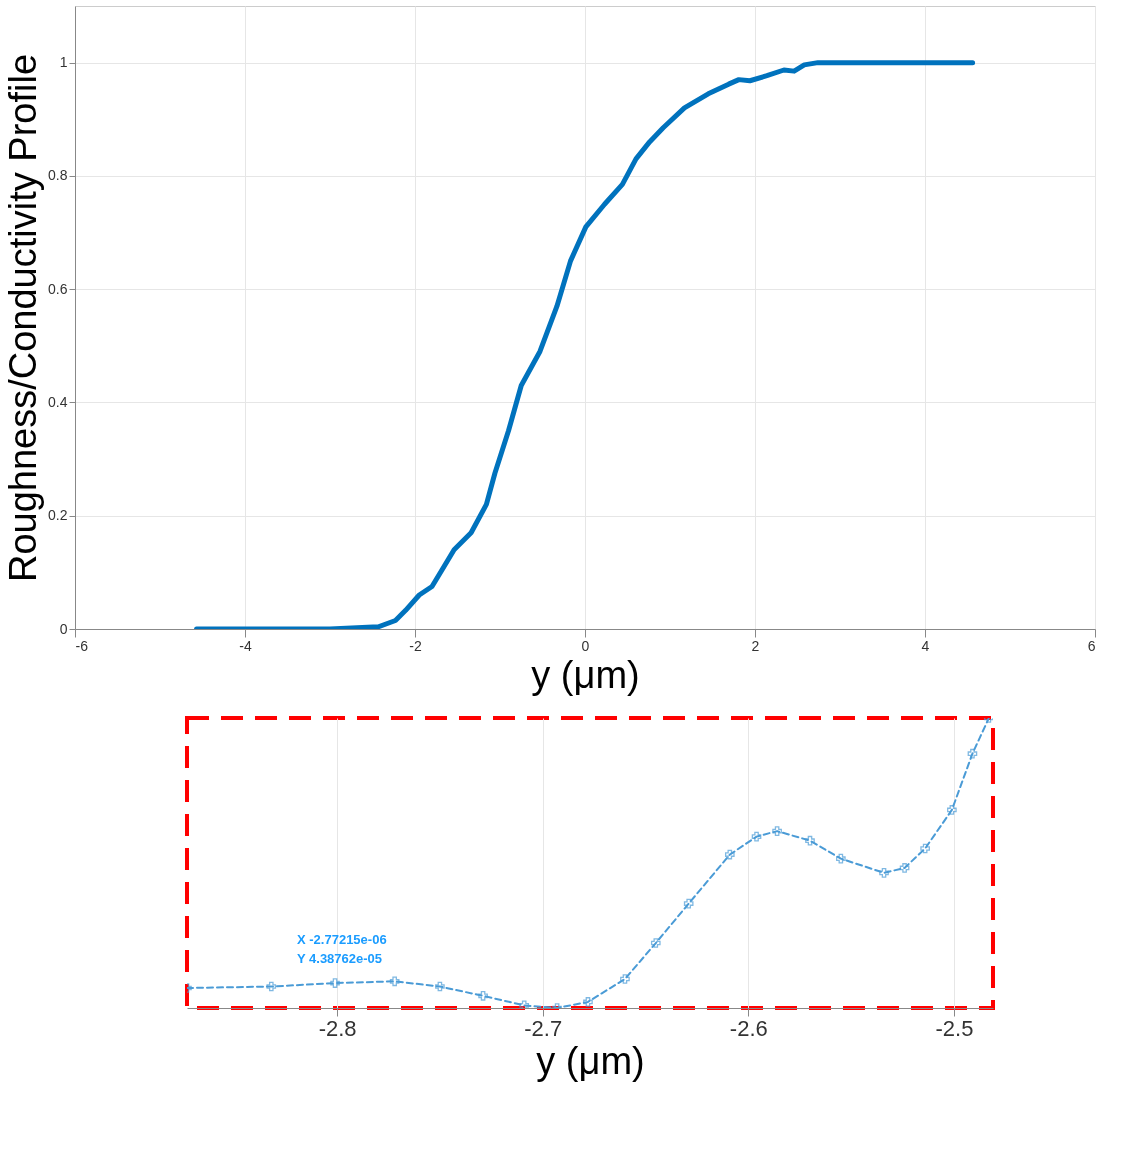 The width and height of the screenshot is (1139, 1161). I want to click on x-tick-label: -2, so click(415, 645).